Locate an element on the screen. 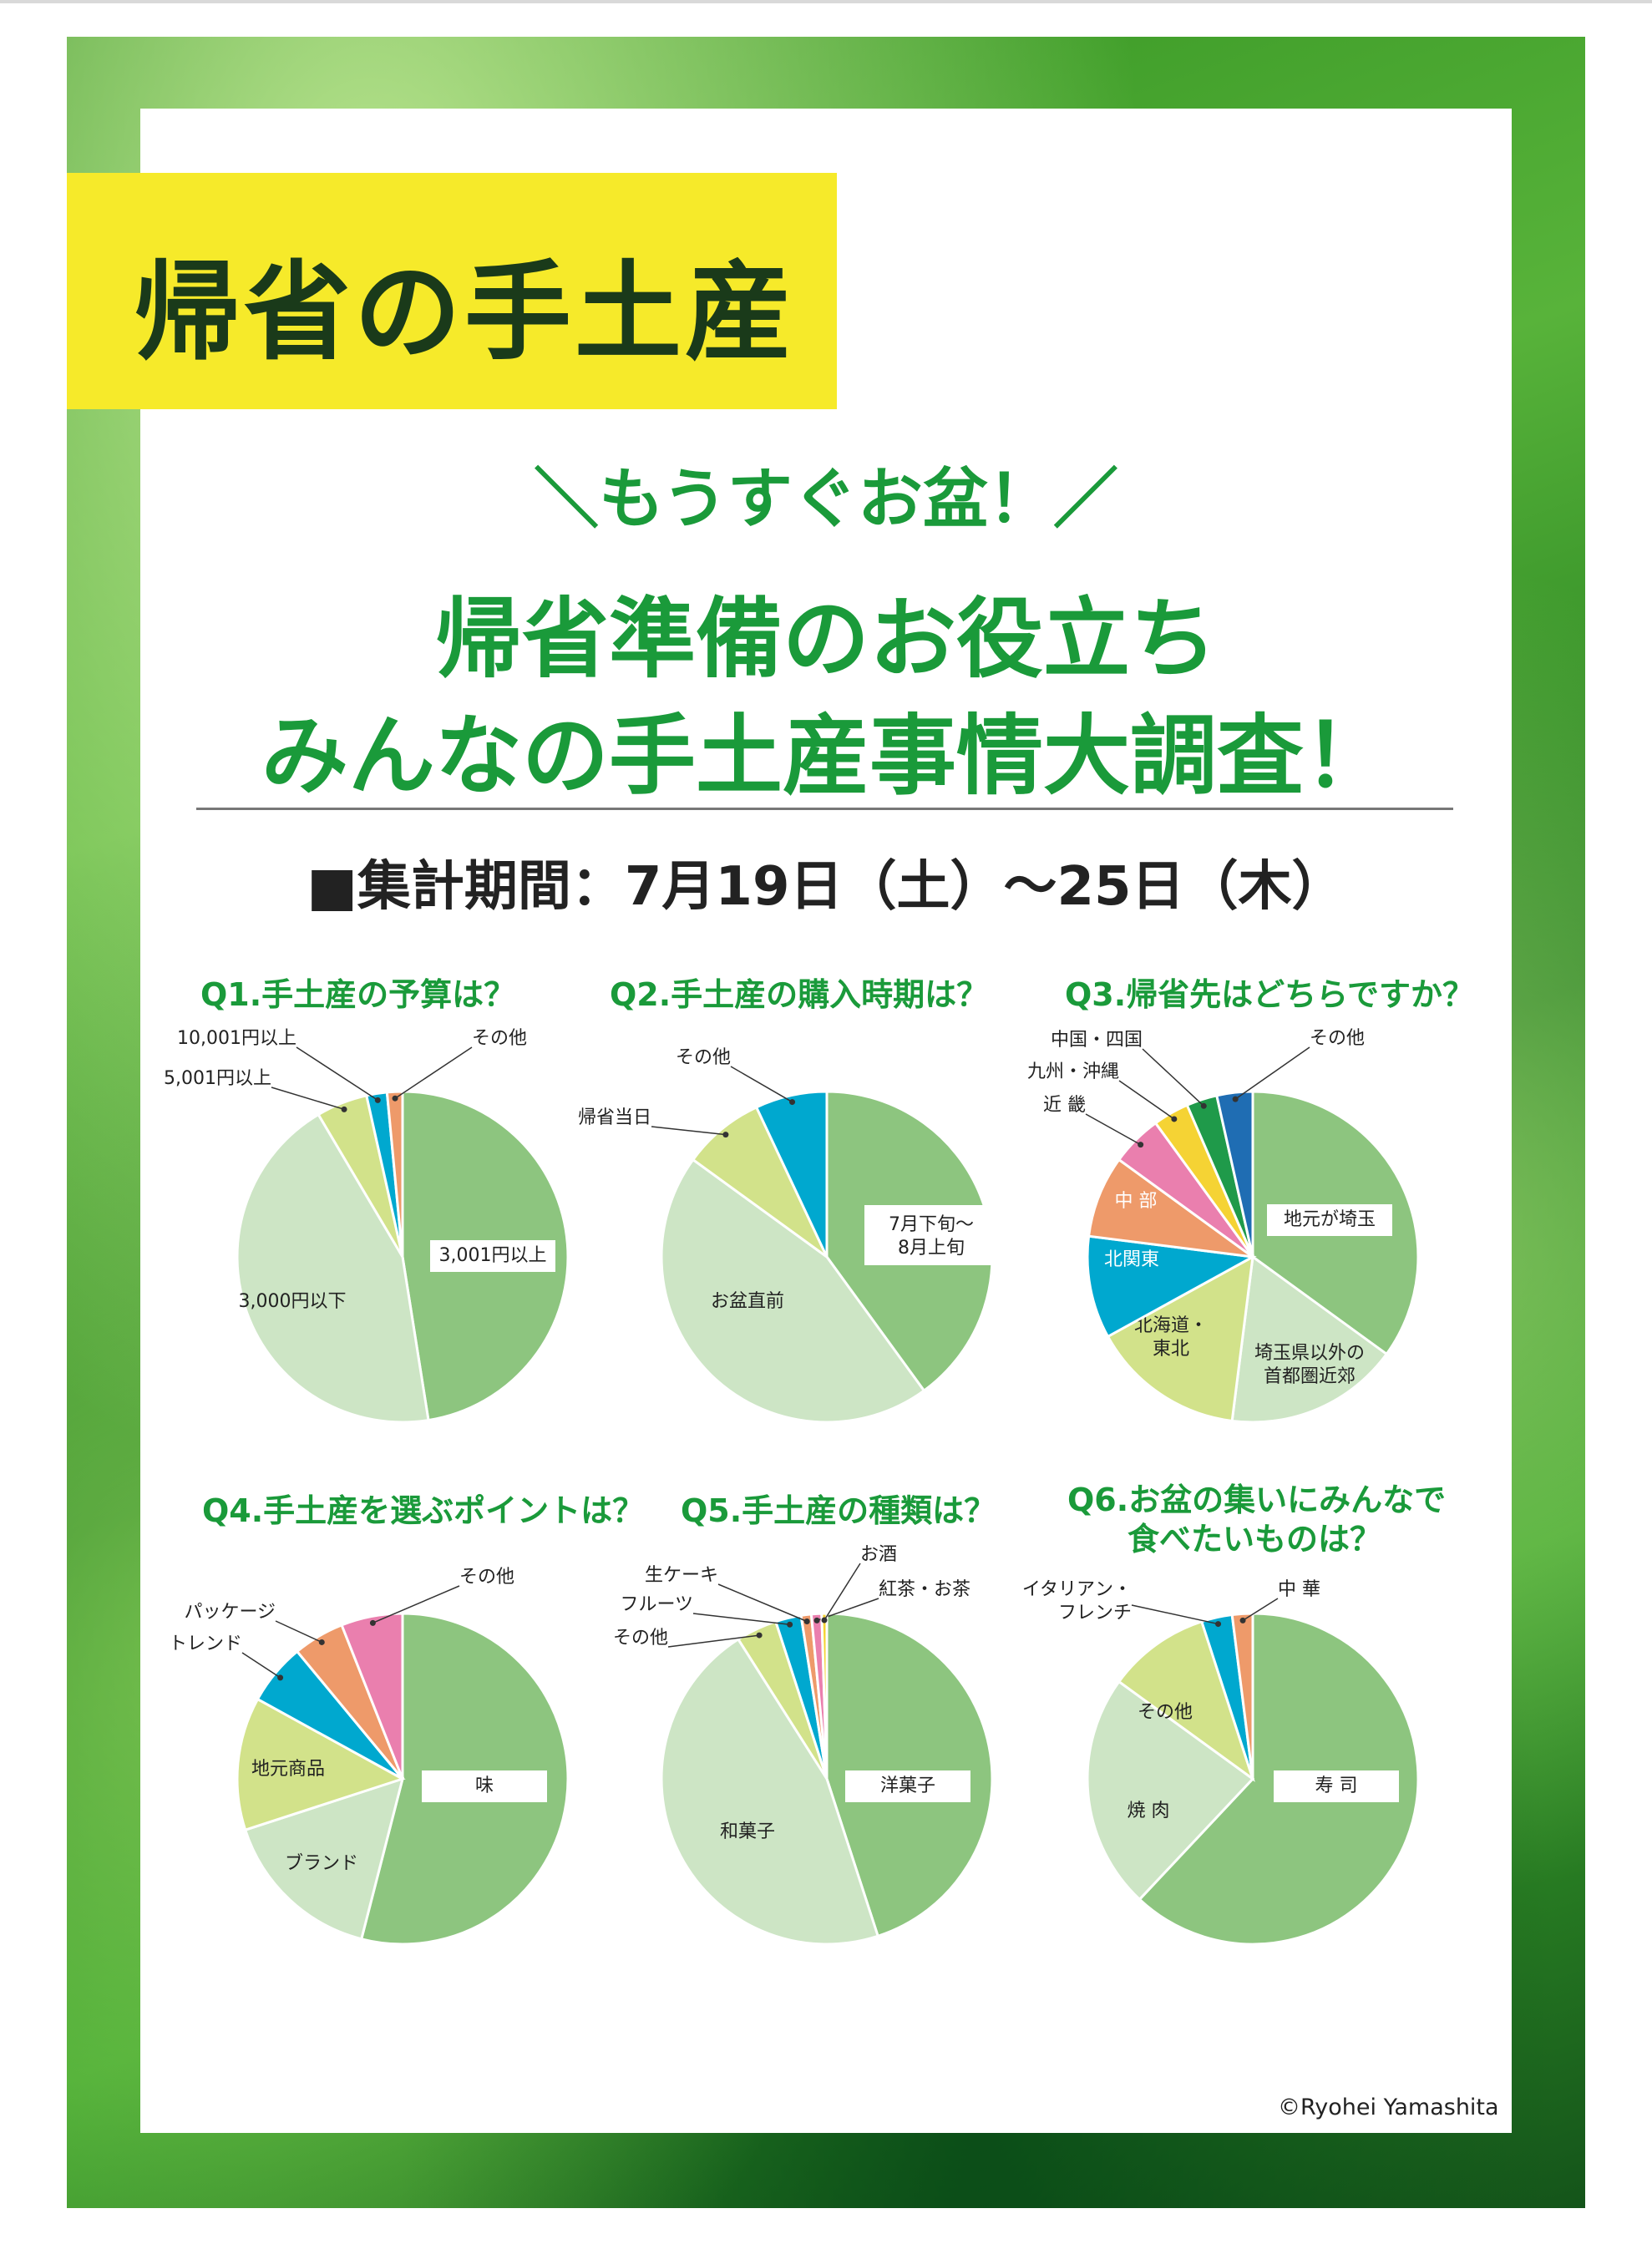 The image size is (1652, 2244). q5-title: Q5.手土産の種類は？ is located at coordinates (838, 1510).